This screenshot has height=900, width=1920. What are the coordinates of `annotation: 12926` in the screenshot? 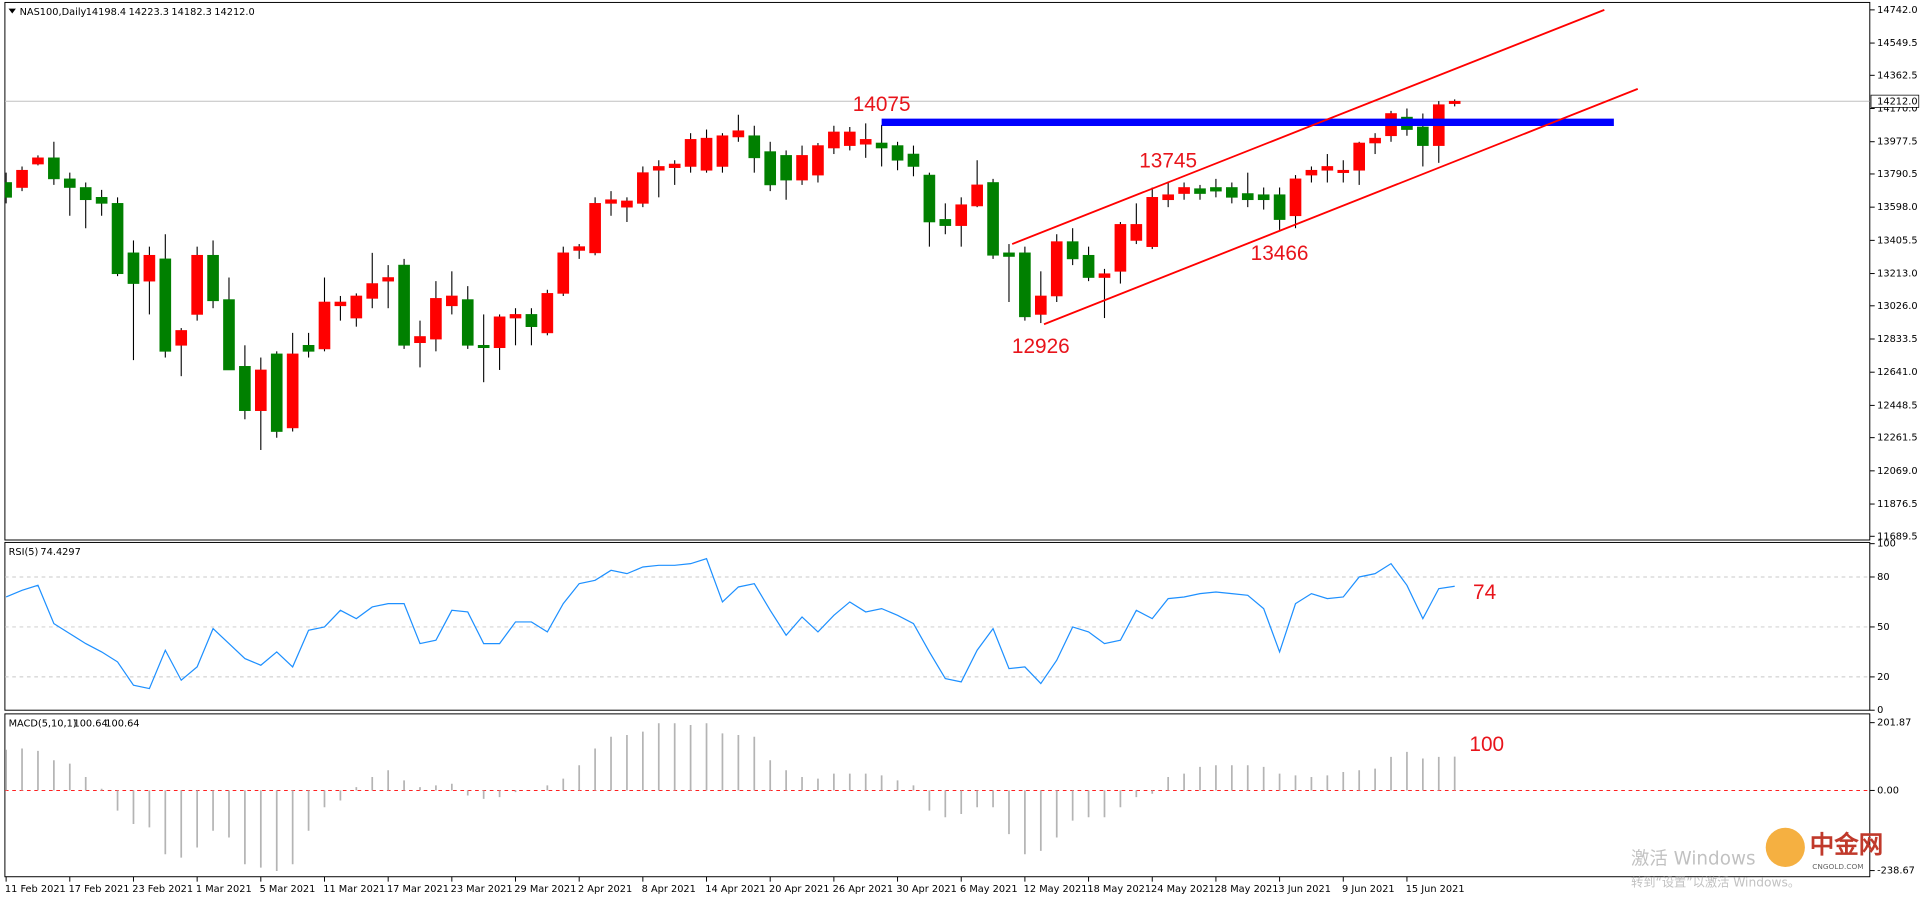 It's located at (1041, 346).